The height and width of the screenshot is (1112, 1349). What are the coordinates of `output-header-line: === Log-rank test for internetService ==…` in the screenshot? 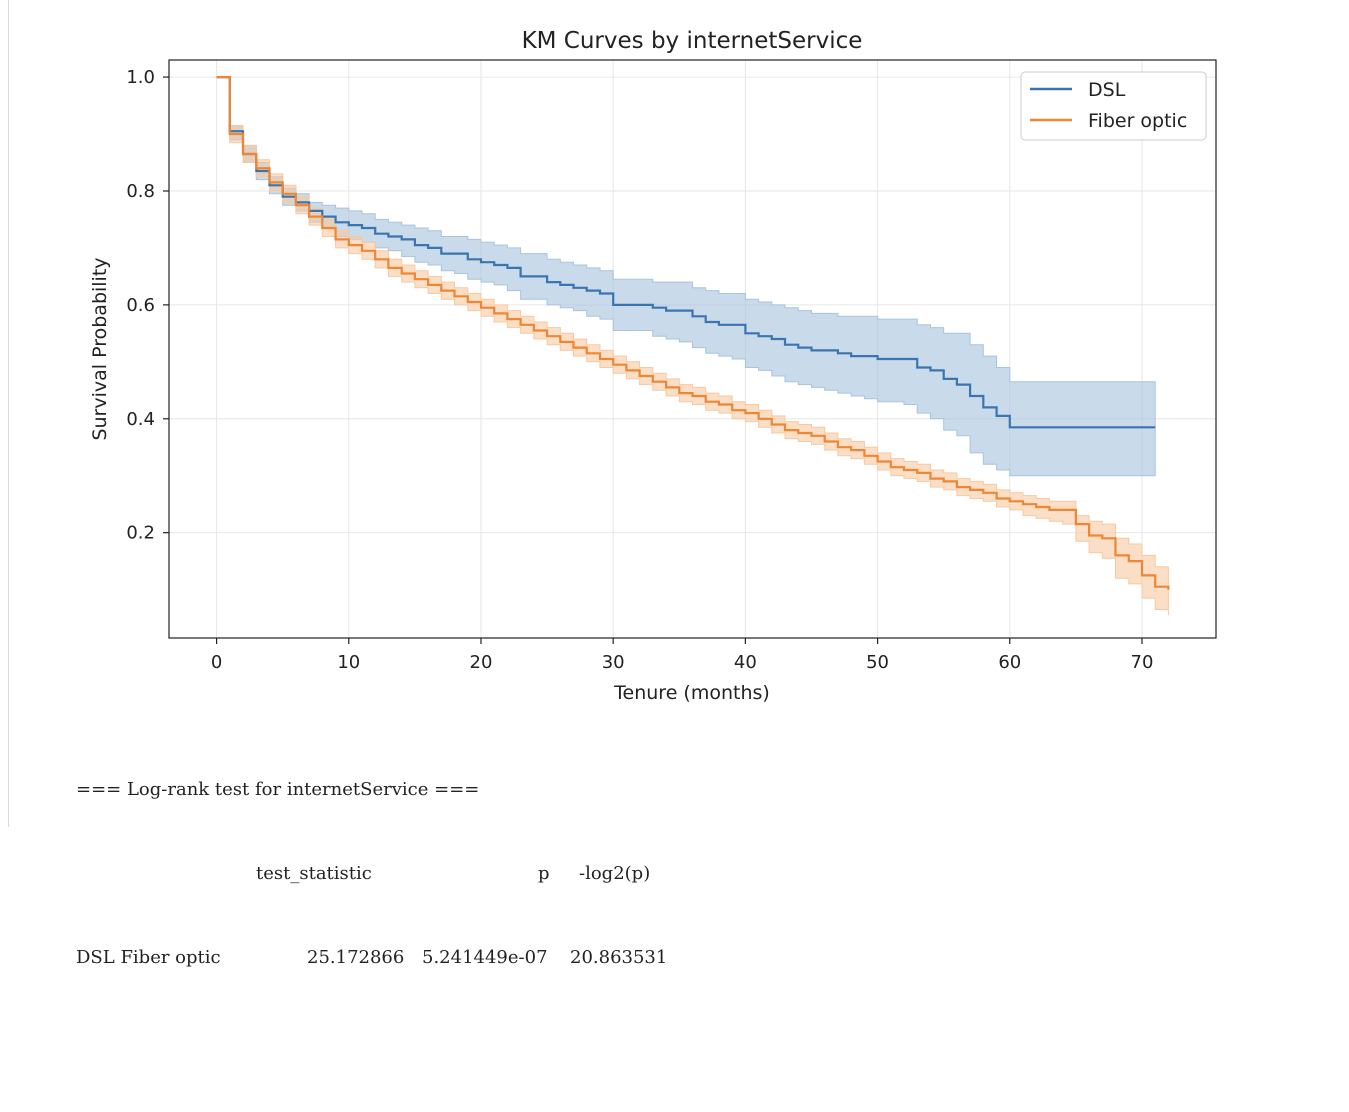 It's located at (277, 790).